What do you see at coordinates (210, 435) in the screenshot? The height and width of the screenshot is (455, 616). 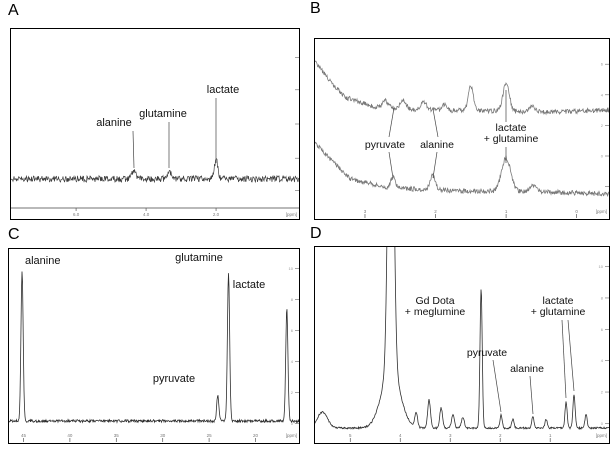 I see `x-tick-label: 25` at bounding box center [210, 435].